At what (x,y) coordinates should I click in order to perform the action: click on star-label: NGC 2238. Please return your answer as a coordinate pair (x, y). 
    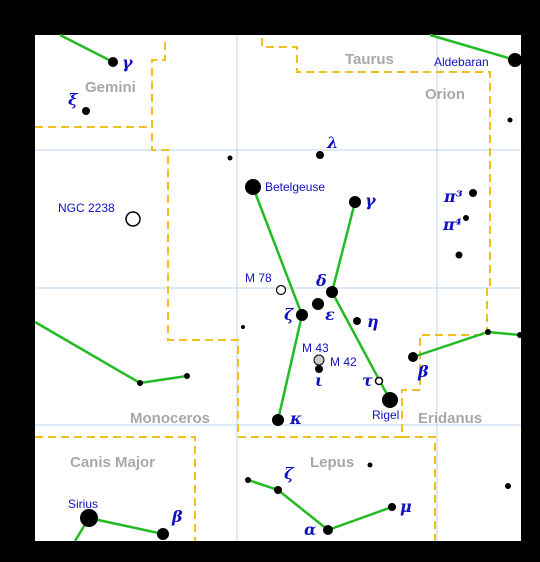
    Looking at the image, I should click on (86, 208).